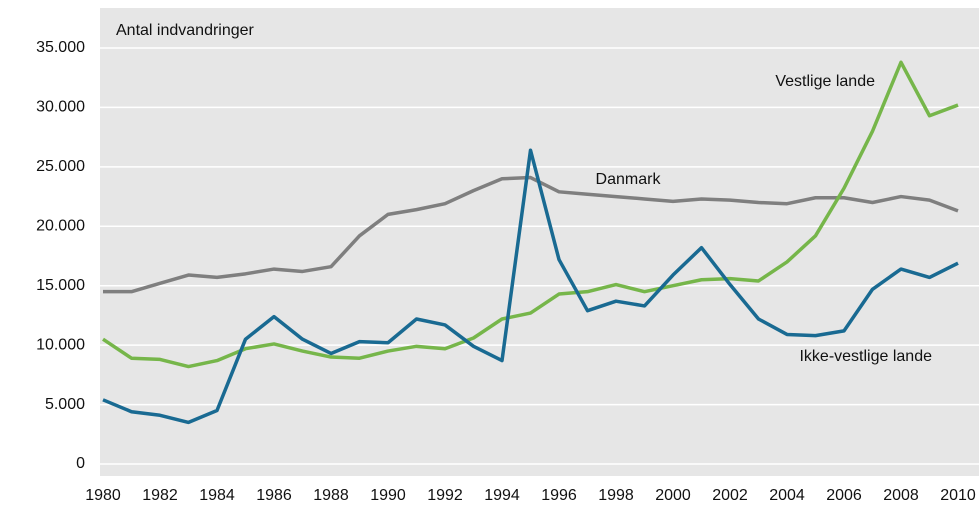 This screenshot has width=979, height=512. What do you see at coordinates (629, 179) in the screenshot?
I see `series-label: Danmark` at bounding box center [629, 179].